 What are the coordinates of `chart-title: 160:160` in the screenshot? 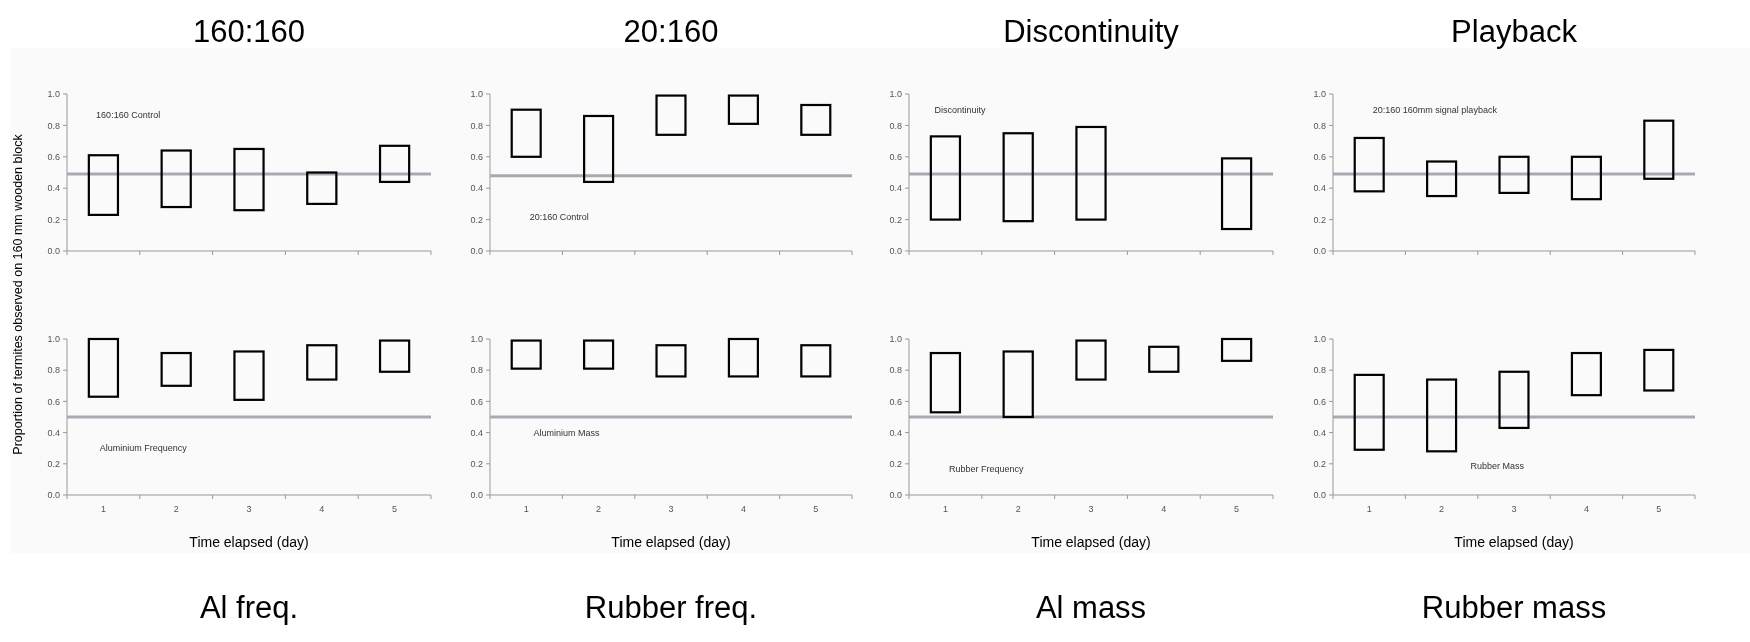 It's located at (249, 31).